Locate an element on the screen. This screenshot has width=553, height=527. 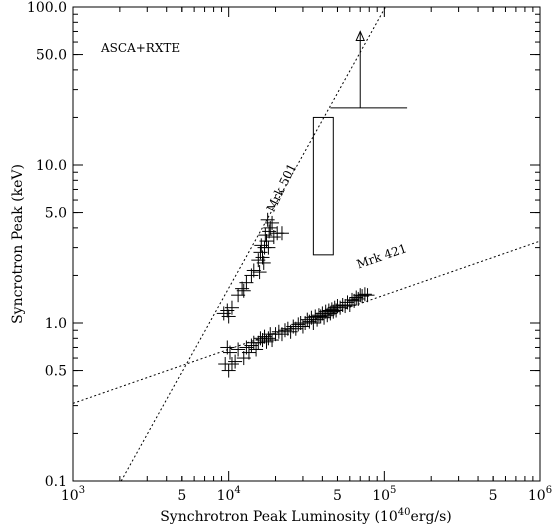
x-axis-title-pre: Synchrotron Peak Luminosity (10 is located at coordinates (279, 517).